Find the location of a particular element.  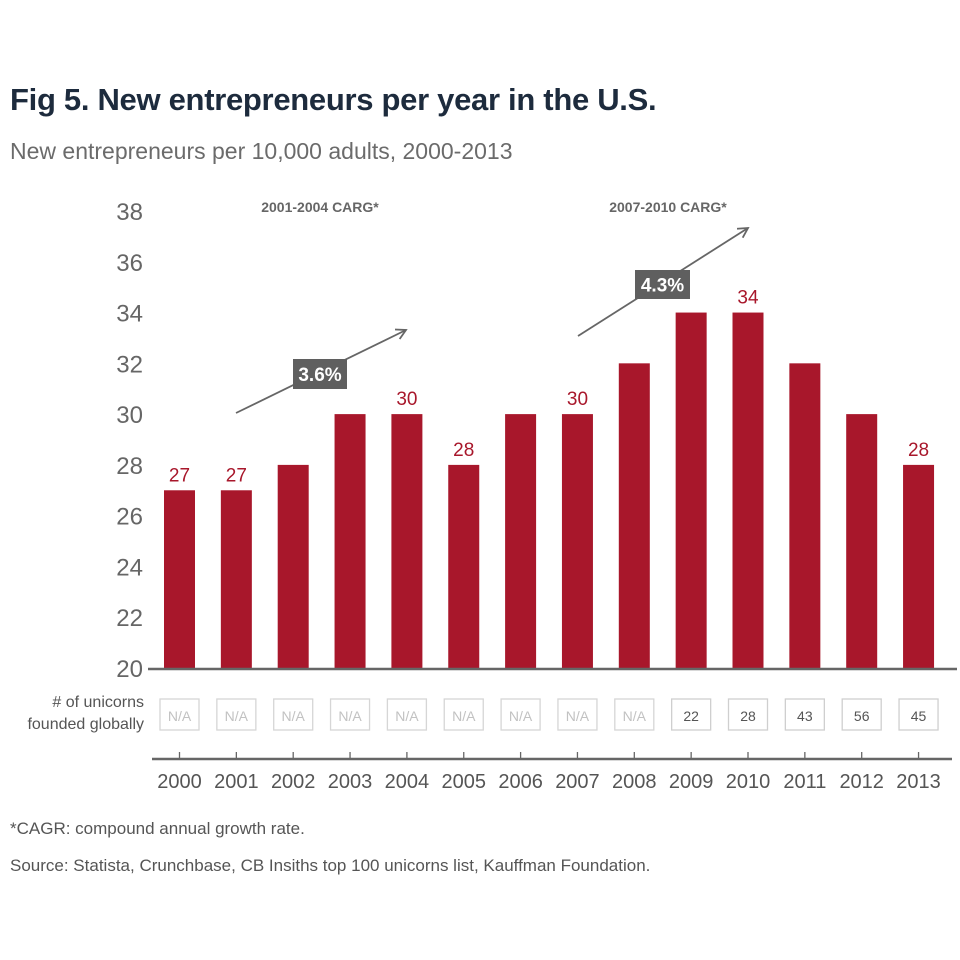

y-tick-label: 30 is located at coordinates (129, 415).